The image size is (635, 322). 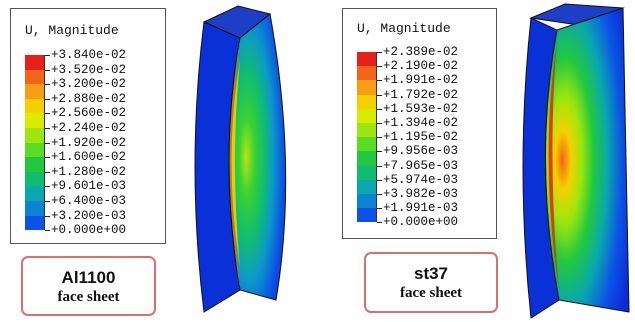 I want to click on legend-entry: +1.991e-03, so click(x=419, y=212).